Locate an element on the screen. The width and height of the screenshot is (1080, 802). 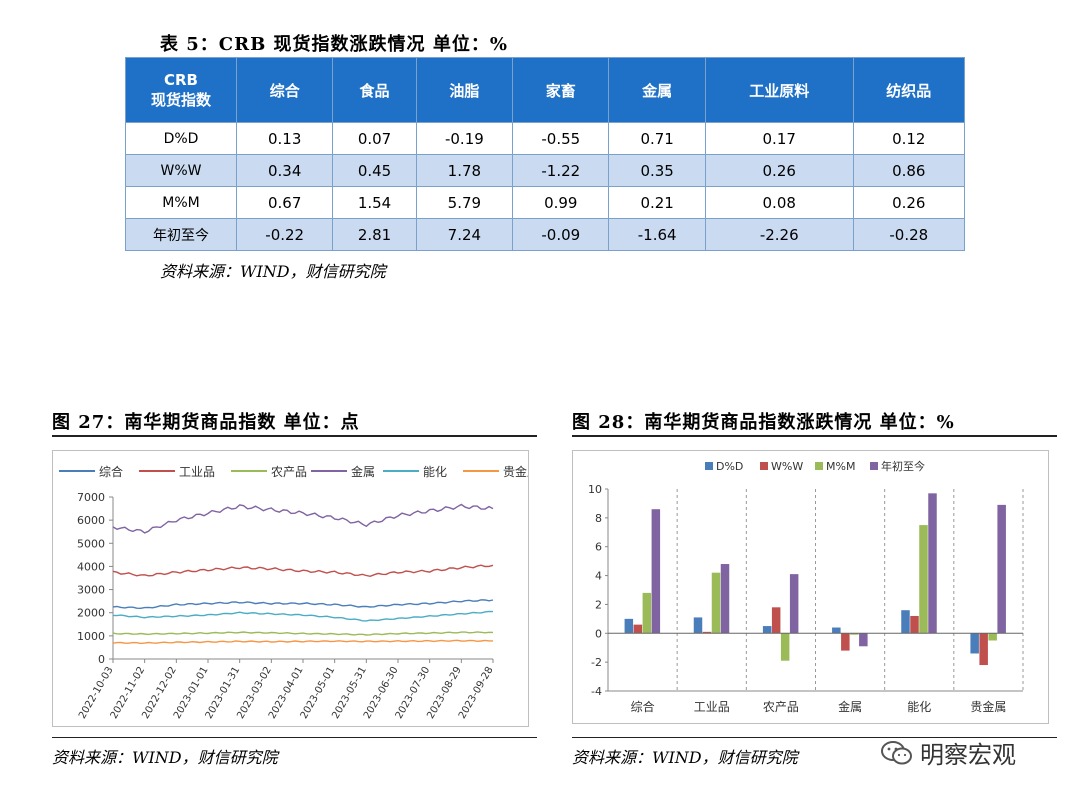
watermark: 明察宏观 is located at coordinates (948, 752).